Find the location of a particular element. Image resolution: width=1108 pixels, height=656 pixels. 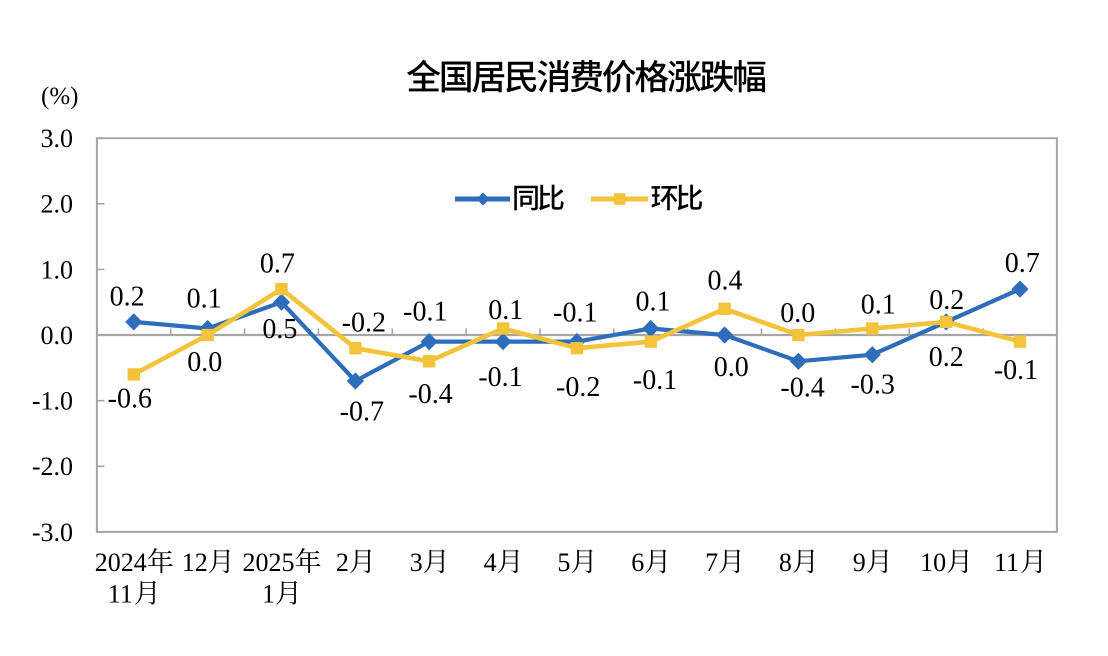

svg-text: 2.0 is located at coordinates (57, 204).